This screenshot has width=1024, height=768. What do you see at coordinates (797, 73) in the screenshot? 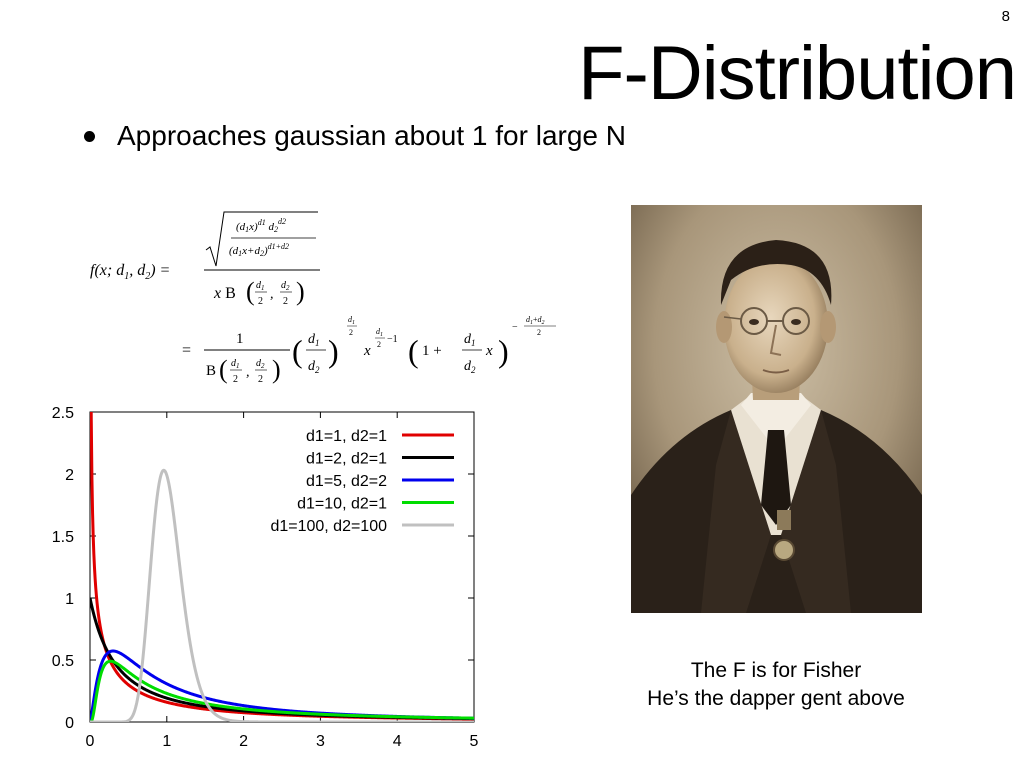
I see `slide-title: F-Distribution` at bounding box center [797, 73].